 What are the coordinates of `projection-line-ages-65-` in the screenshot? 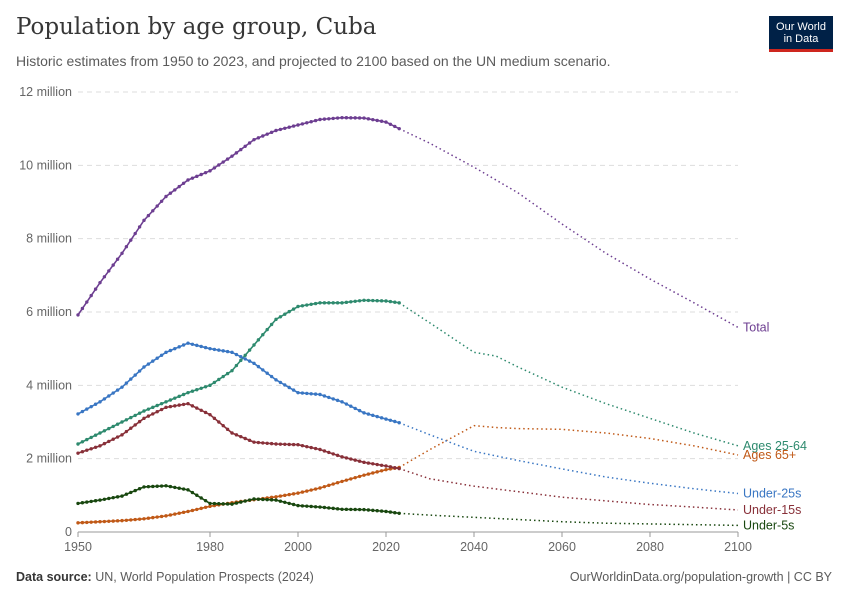 It's located at (568, 446).